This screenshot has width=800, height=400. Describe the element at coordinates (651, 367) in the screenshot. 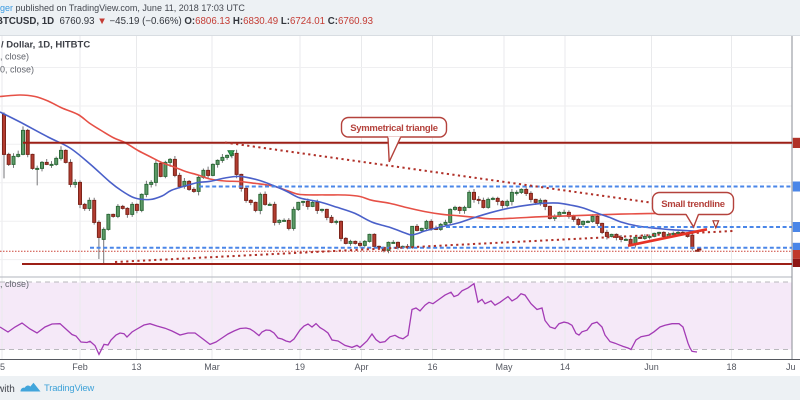

I see `svg-text: Jun` at that location.